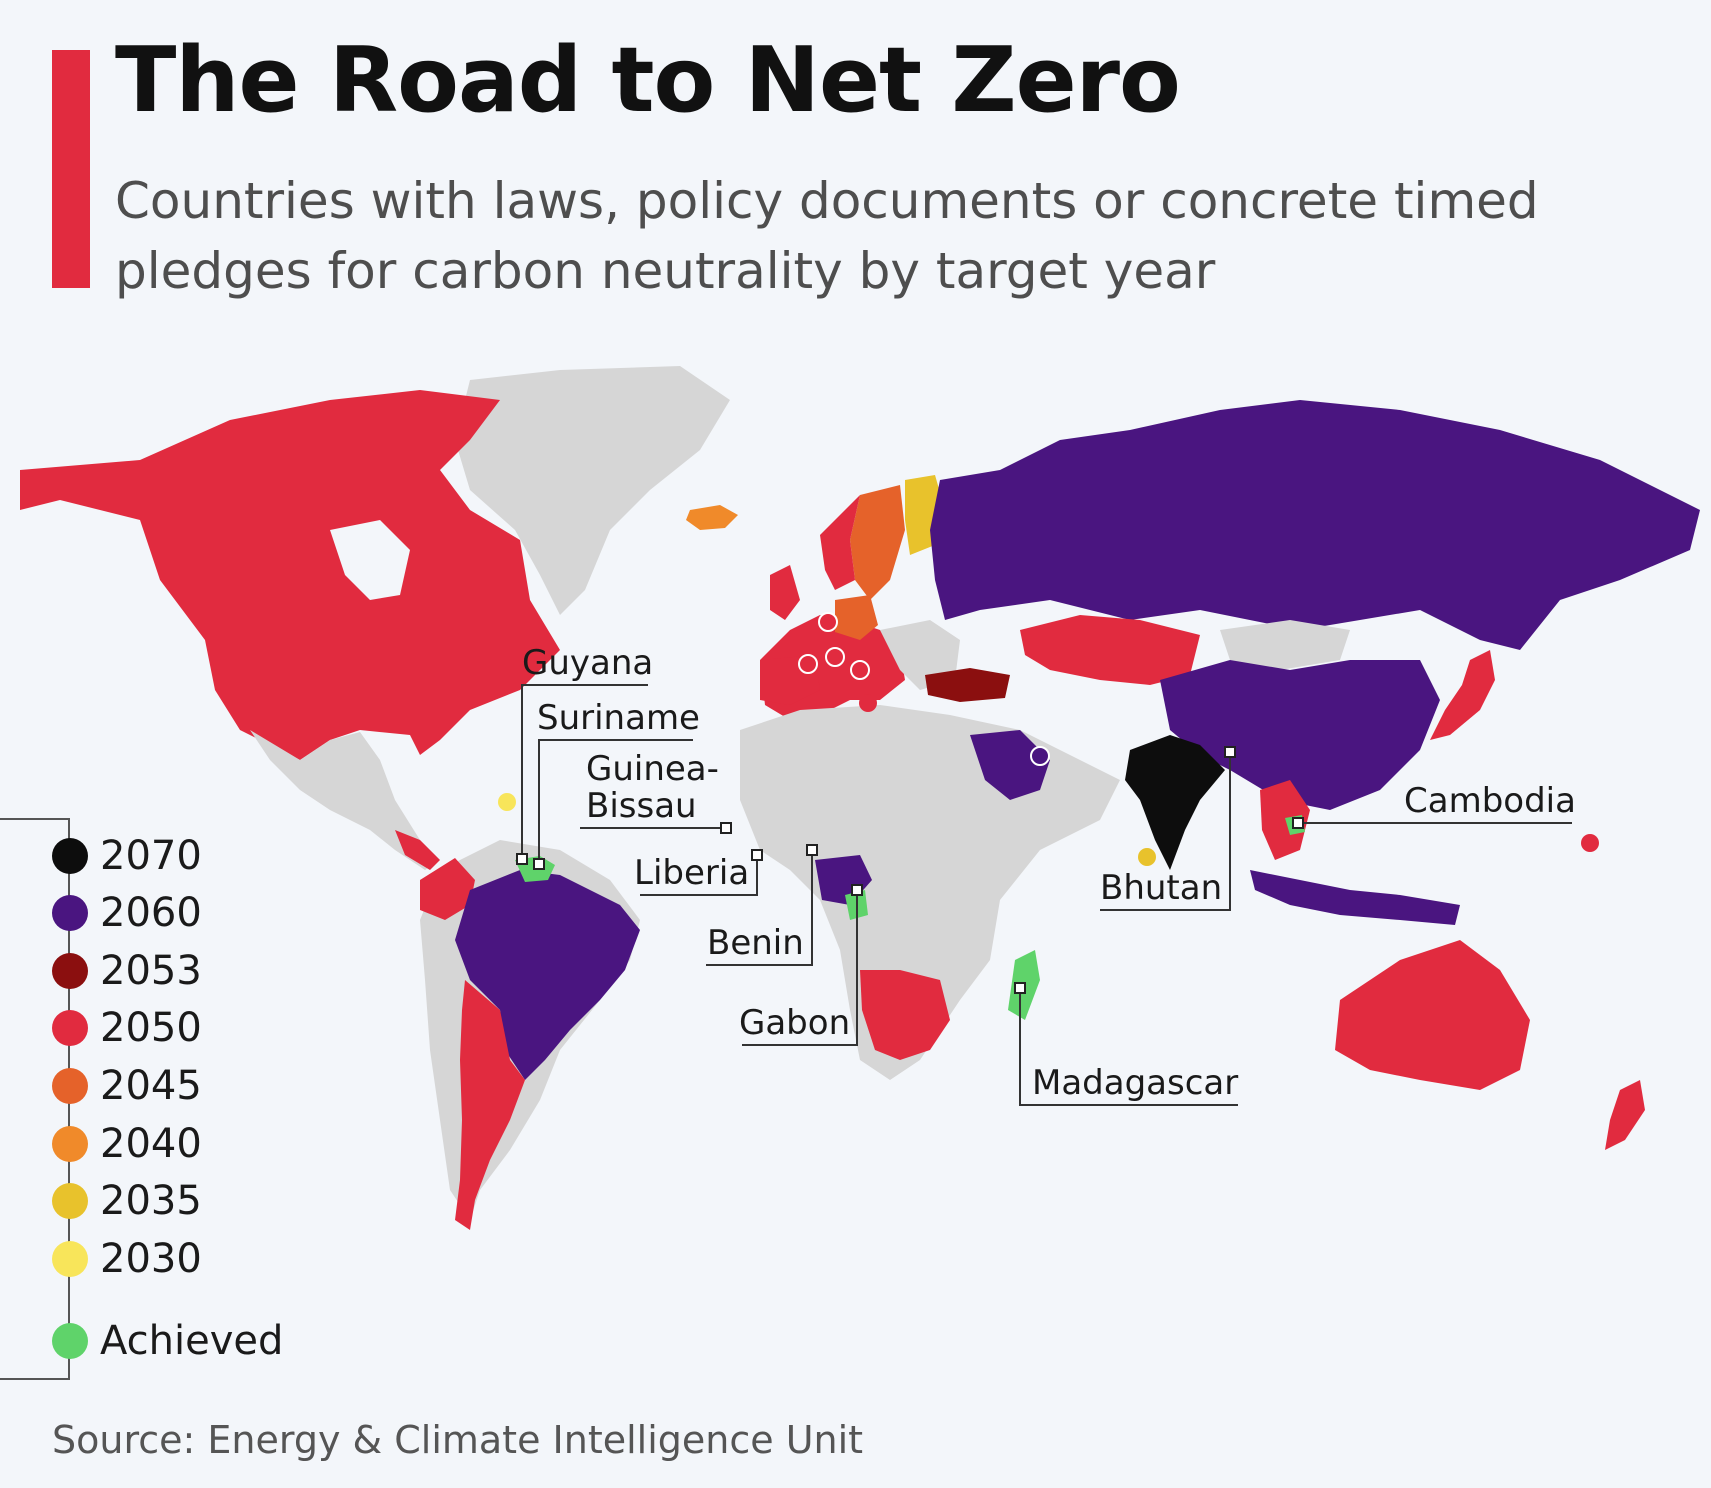 The image size is (1711, 1488). I want to click on legend-item: 2030, so click(127, 1259).